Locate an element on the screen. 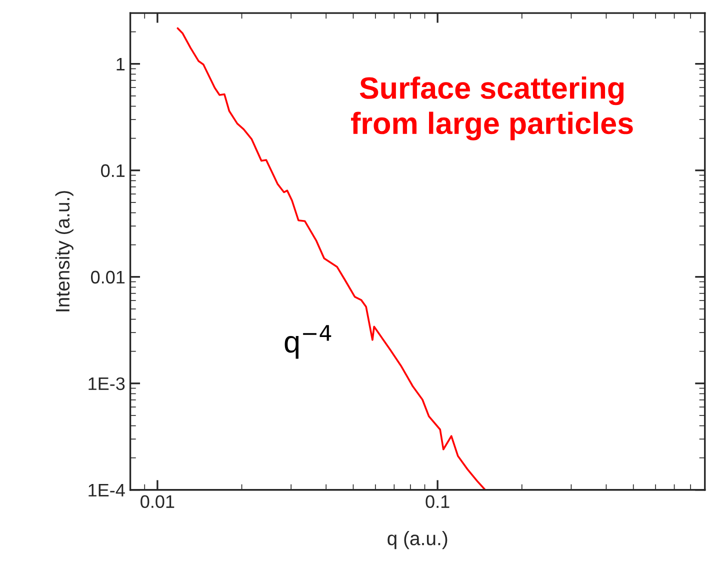 The height and width of the screenshot is (567, 712). y-axis-title: Intensity (a.u.) is located at coordinates (64, 251).